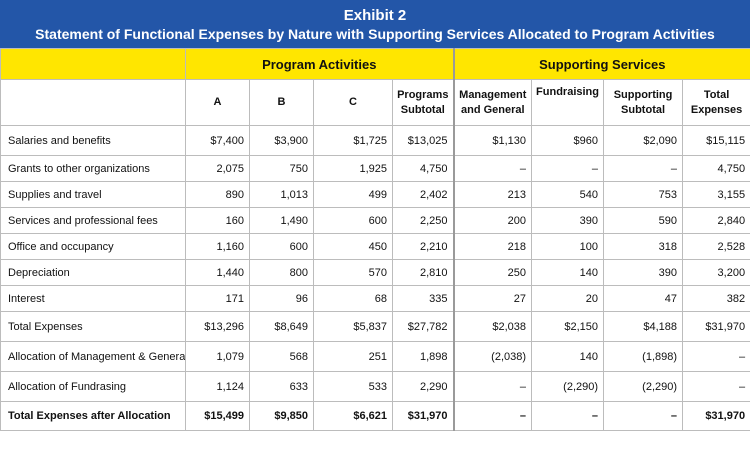 Image resolution: width=750 pixels, height=449 pixels. I want to click on row-label: Services and professional fees, so click(93, 220).